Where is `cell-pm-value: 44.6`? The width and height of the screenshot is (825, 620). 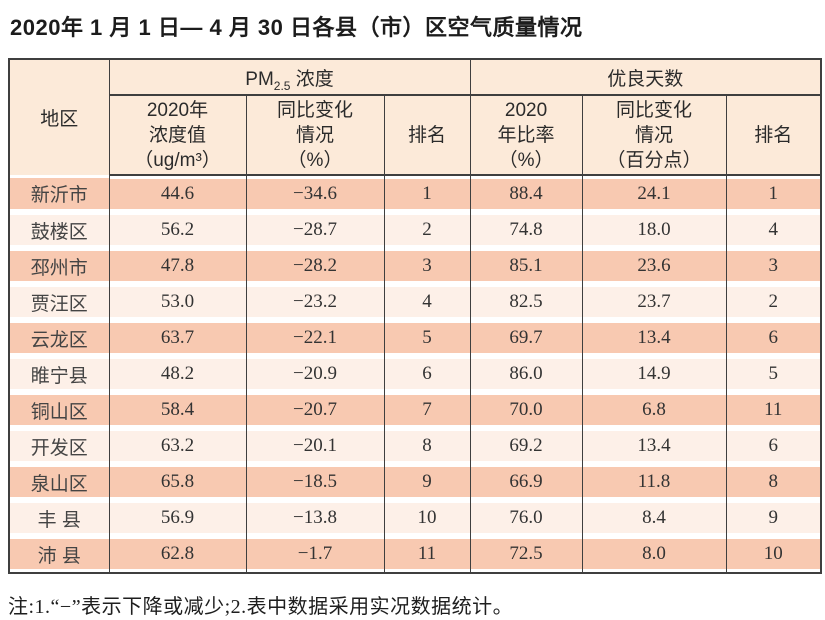
cell-pm-value: 44.6 is located at coordinates (177, 193).